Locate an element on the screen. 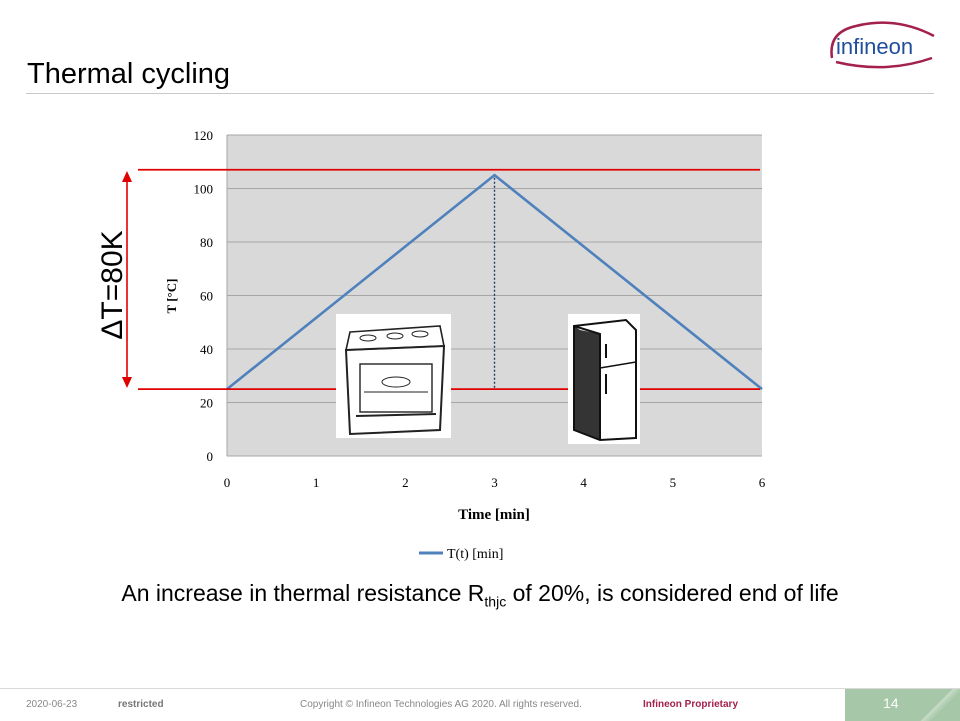 The image size is (960, 721). x-tick-label: 3 is located at coordinates (494, 482).